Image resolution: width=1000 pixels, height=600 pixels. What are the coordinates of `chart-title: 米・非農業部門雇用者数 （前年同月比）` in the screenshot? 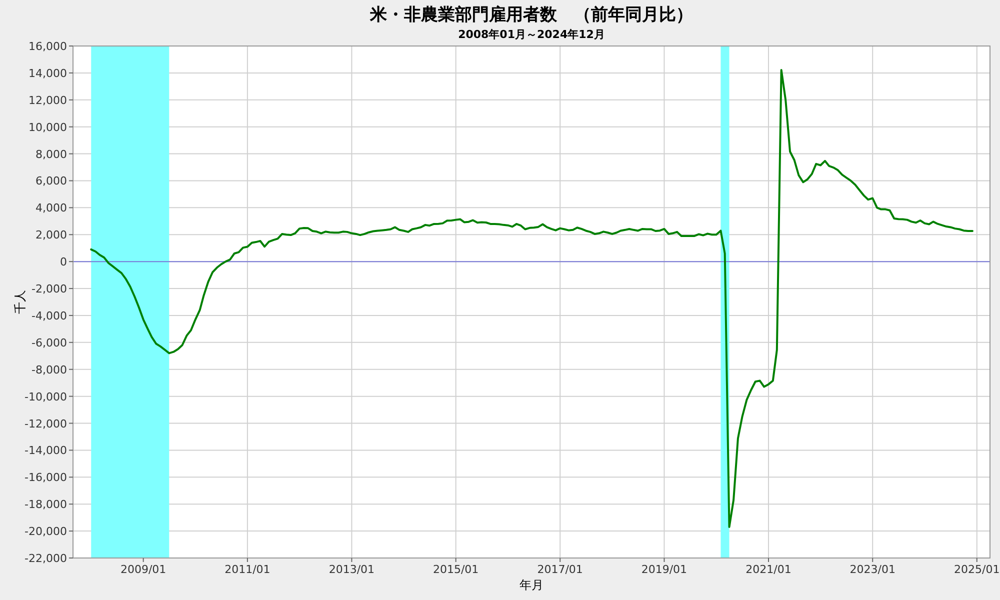 It's located at (531, 15).